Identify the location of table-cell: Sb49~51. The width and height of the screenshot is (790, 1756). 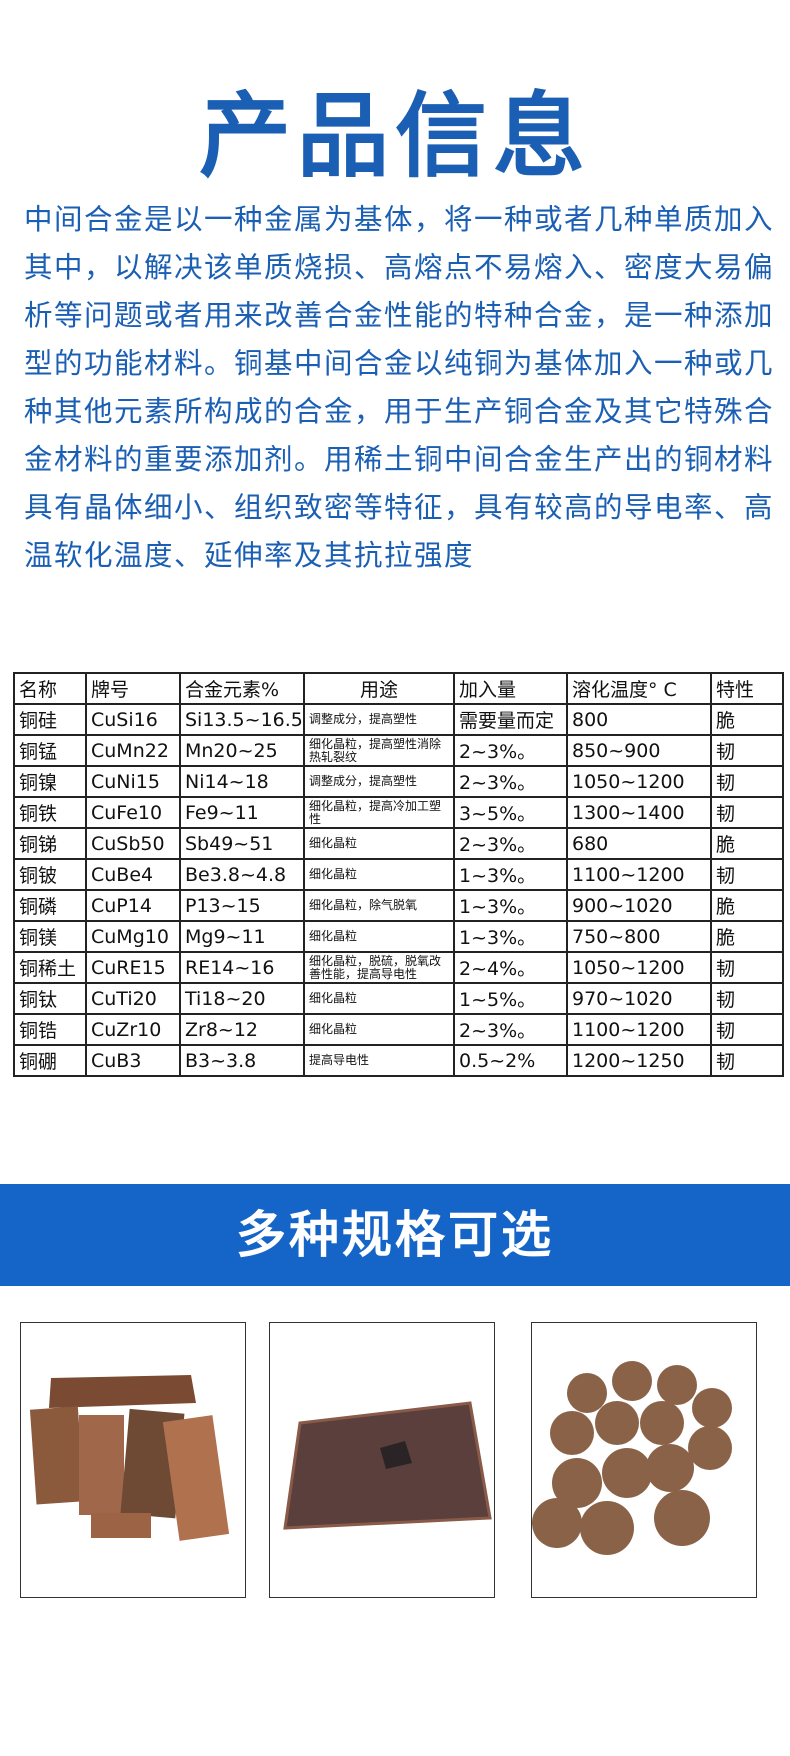
(242, 843).